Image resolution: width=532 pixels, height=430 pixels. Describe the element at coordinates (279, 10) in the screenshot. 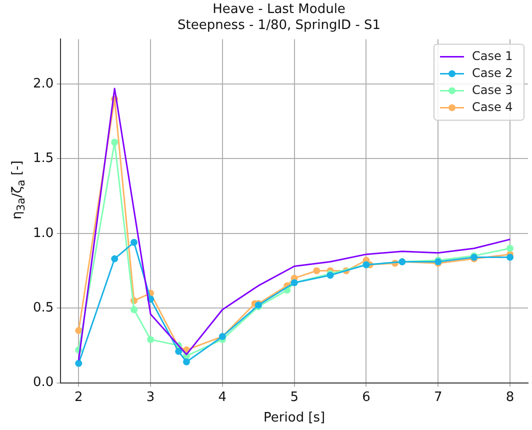

I see `chart-title: Heave - Last Module` at that location.